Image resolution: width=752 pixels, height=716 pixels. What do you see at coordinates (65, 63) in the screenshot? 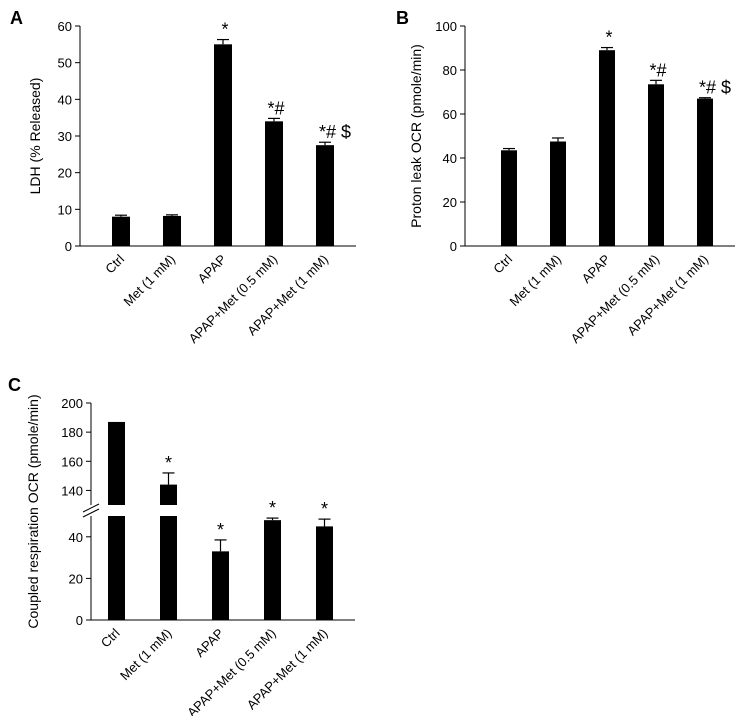
I see `y-tick-label: 50` at bounding box center [65, 63].